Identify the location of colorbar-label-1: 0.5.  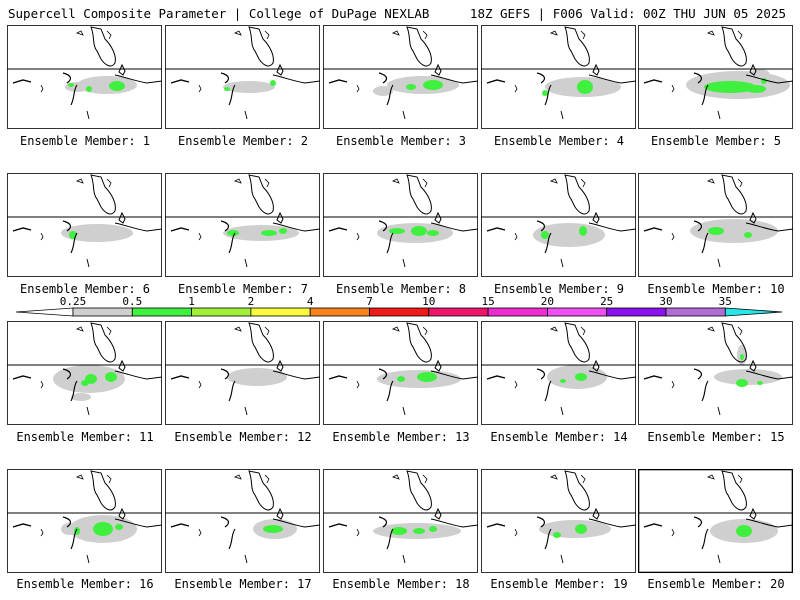
(132, 302).